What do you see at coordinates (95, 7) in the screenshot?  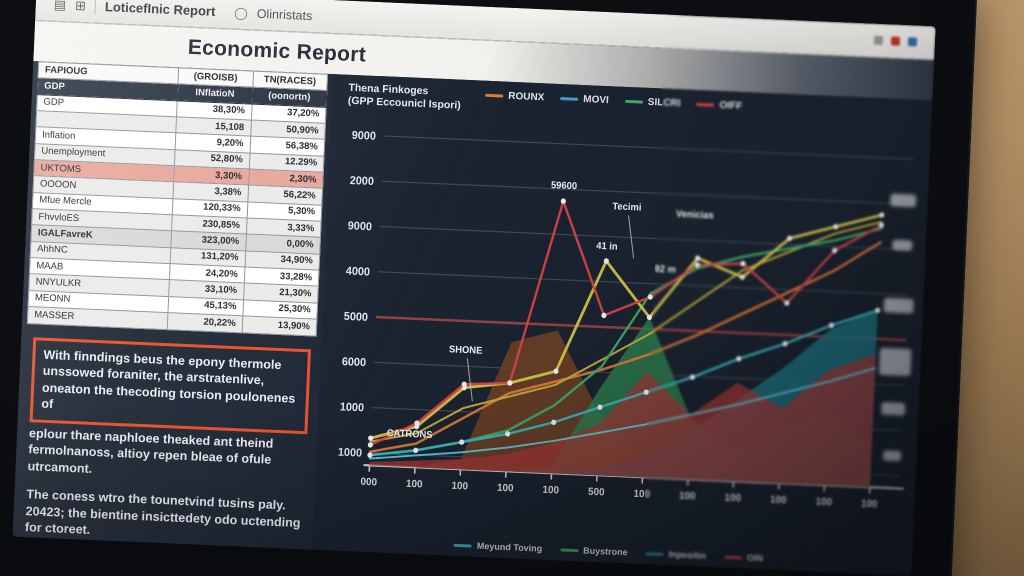 I see `divider` at bounding box center [95, 7].